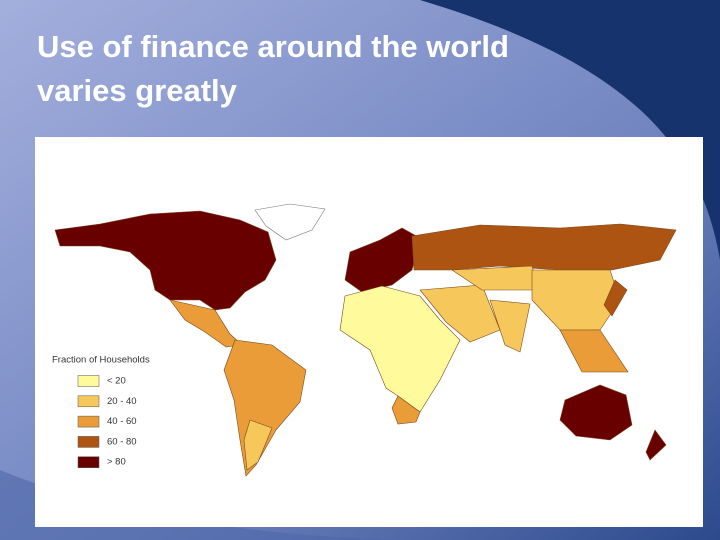 This screenshot has height=540, width=720. What do you see at coordinates (382, 260) in the screenshot?
I see `europe` at bounding box center [382, 260].